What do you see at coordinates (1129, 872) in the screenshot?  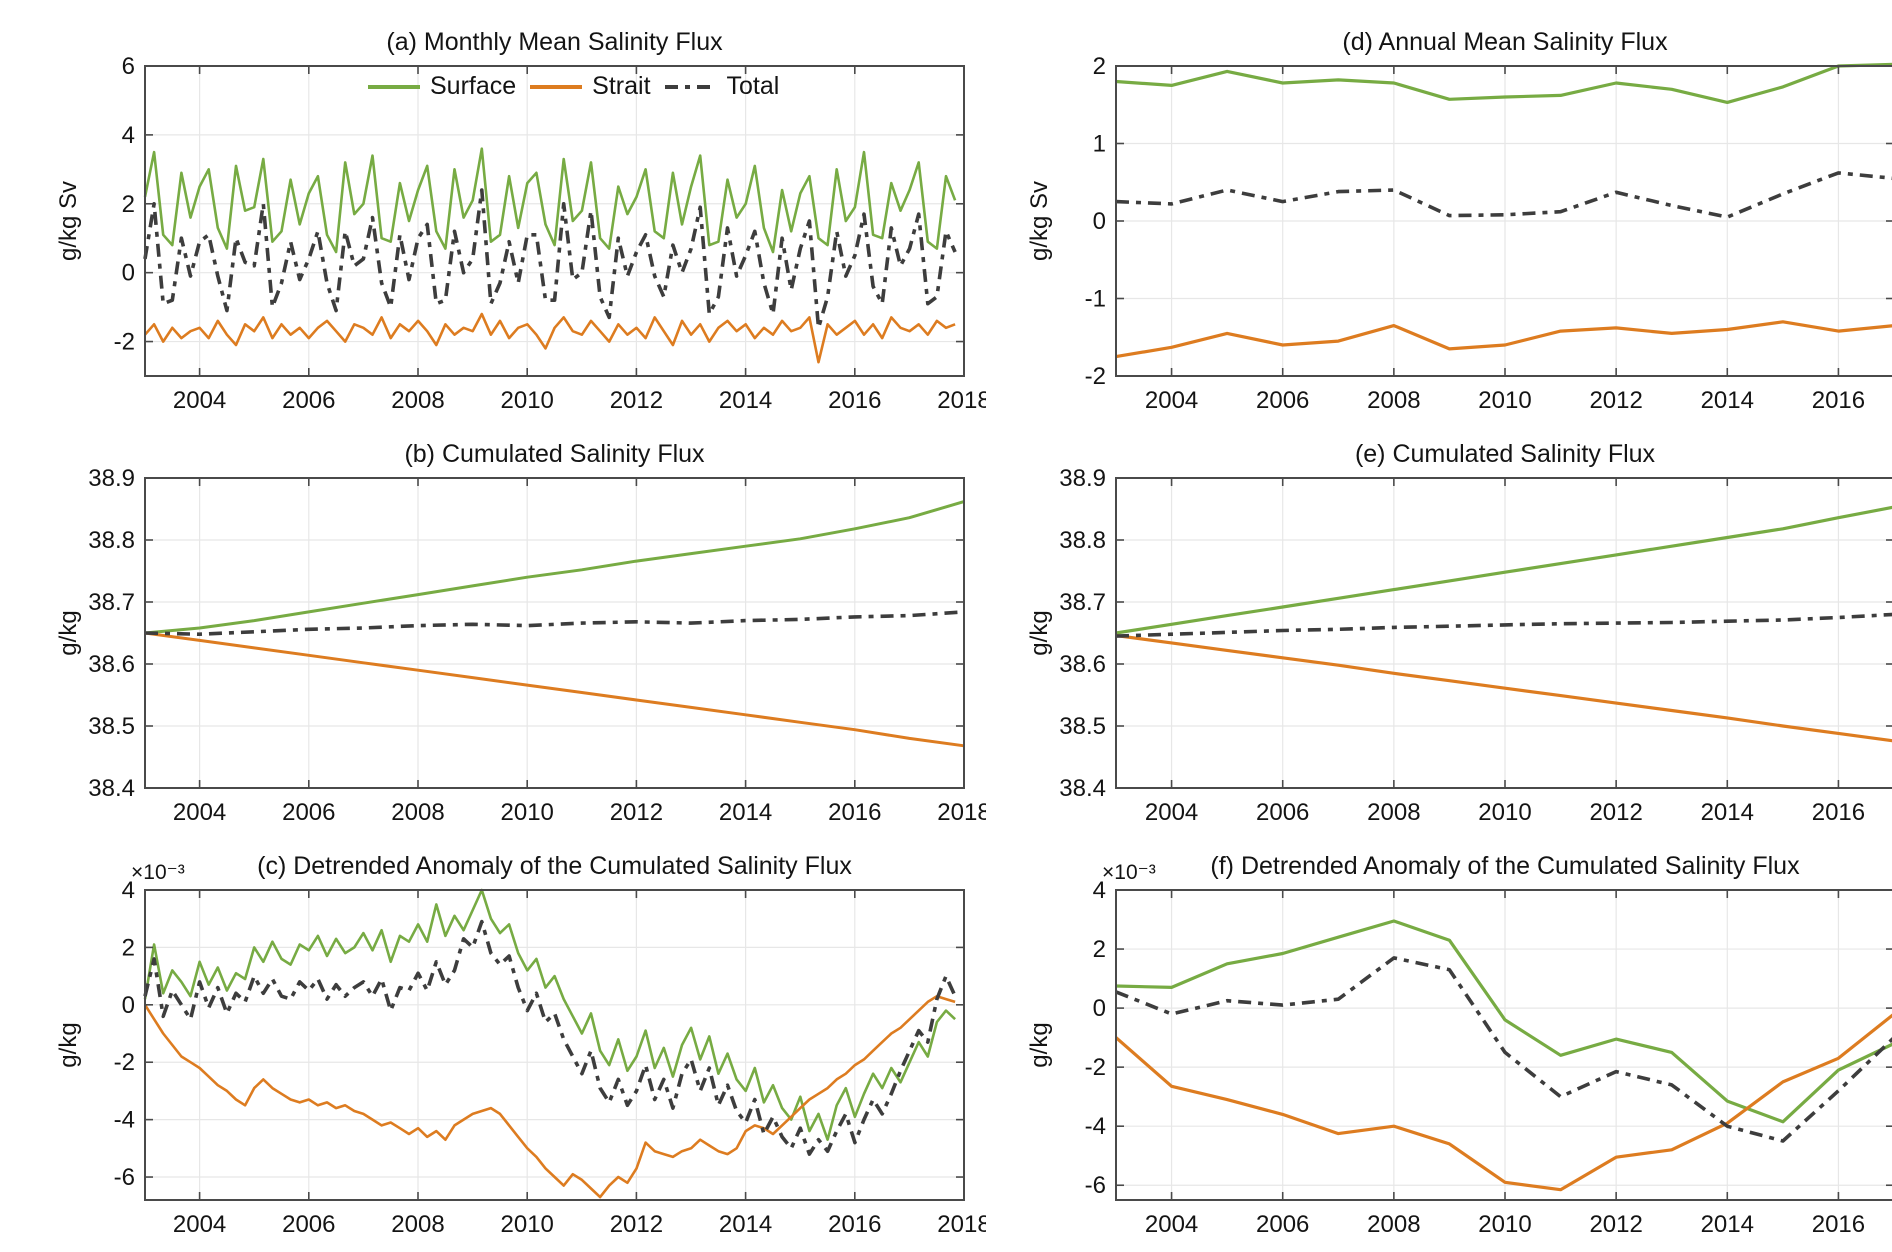 I see `panel-f-multiplier: ×10⁻³` at bounding box center [1129, 872].